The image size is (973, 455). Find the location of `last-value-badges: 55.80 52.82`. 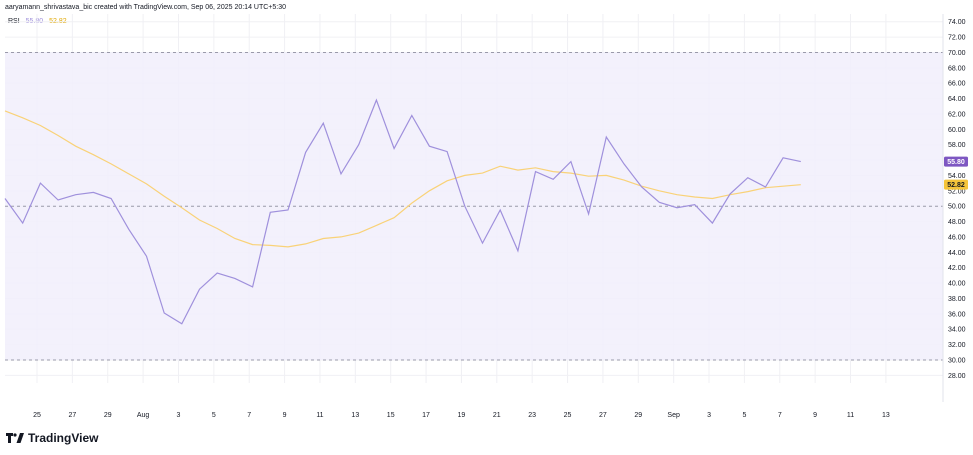

last-value-badges: 55.80 52.82 is located at coordinates (956, 173).